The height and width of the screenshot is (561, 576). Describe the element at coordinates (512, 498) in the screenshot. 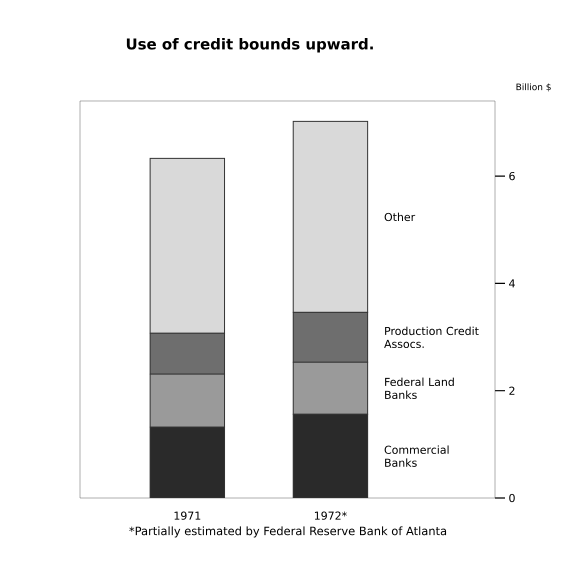

I see `y-tick-label: 0` at that location.